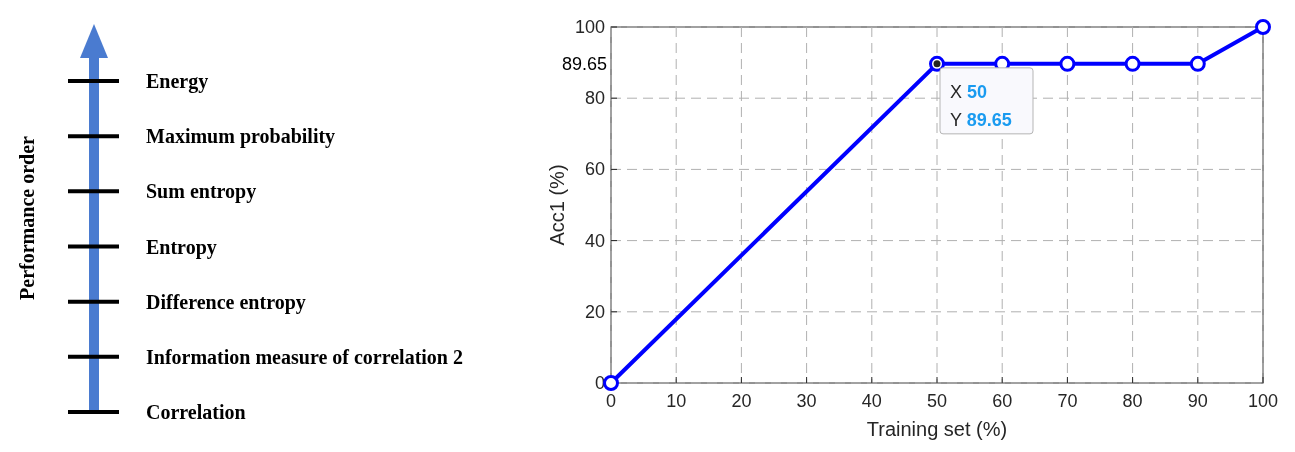 This screenshot has height=452, width=1295. I want to click on text: Energy, so click(177, 81).